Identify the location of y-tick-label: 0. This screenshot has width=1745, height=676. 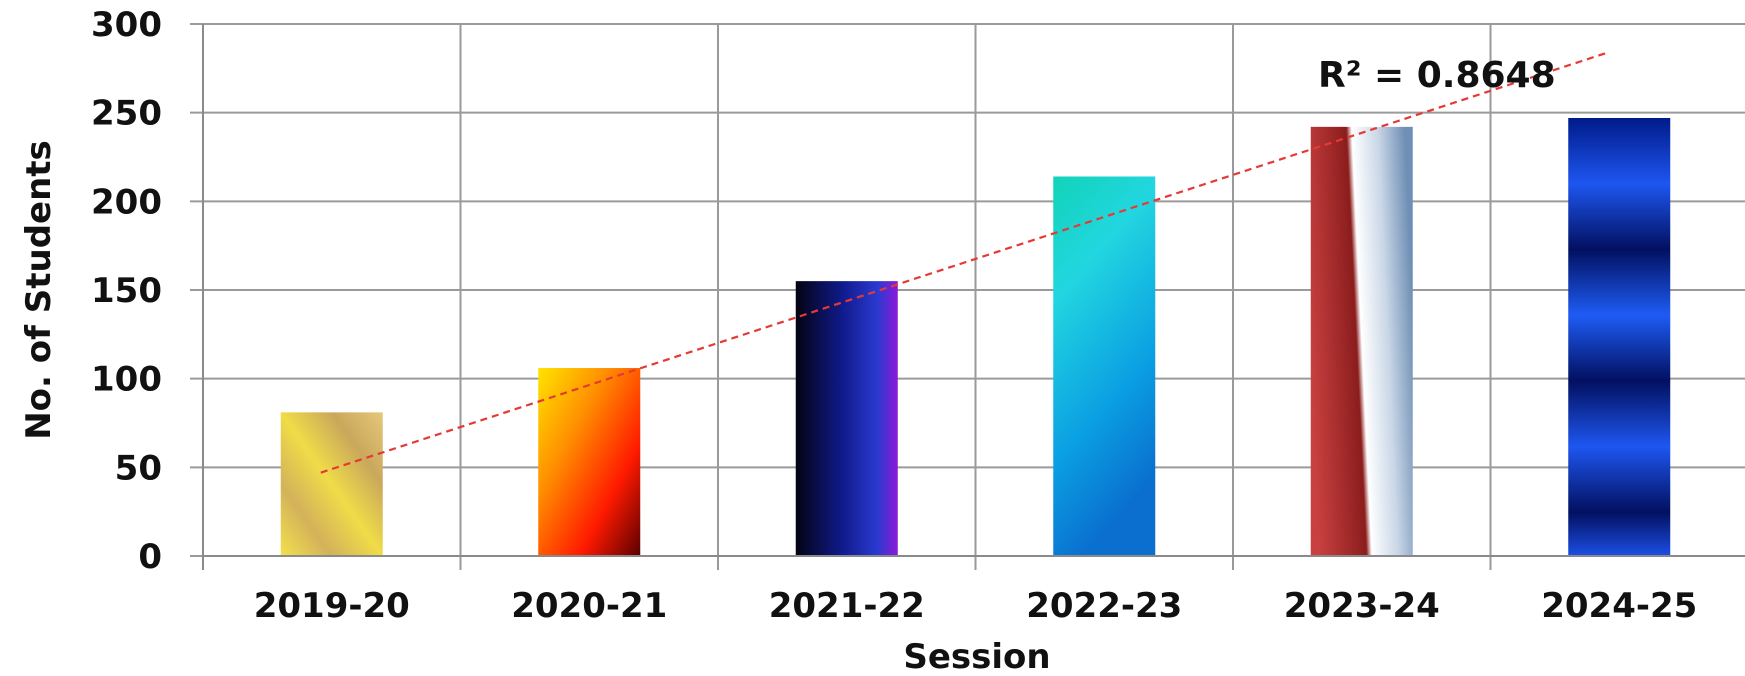
(150, 557).